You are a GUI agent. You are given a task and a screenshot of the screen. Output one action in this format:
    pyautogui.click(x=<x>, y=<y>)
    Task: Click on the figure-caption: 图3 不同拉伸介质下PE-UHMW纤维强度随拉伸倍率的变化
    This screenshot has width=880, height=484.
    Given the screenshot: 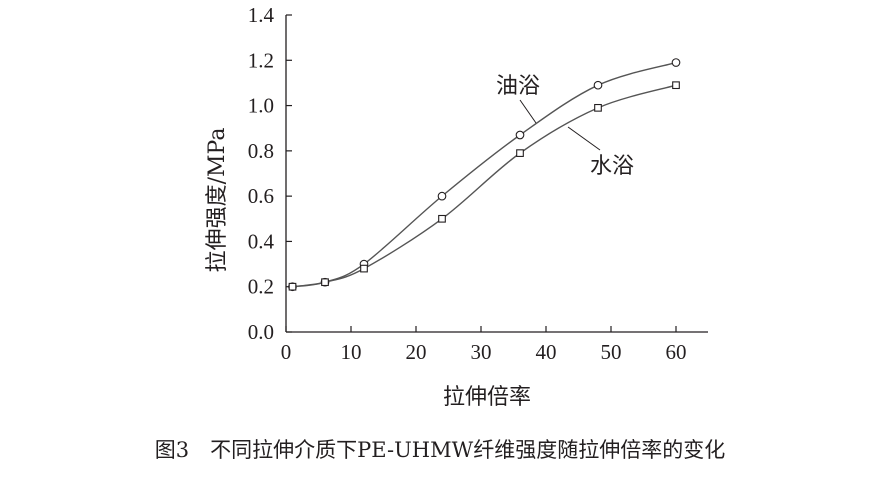 What is the action you would take?
    pyautogui.click(x=440, y=450)
    